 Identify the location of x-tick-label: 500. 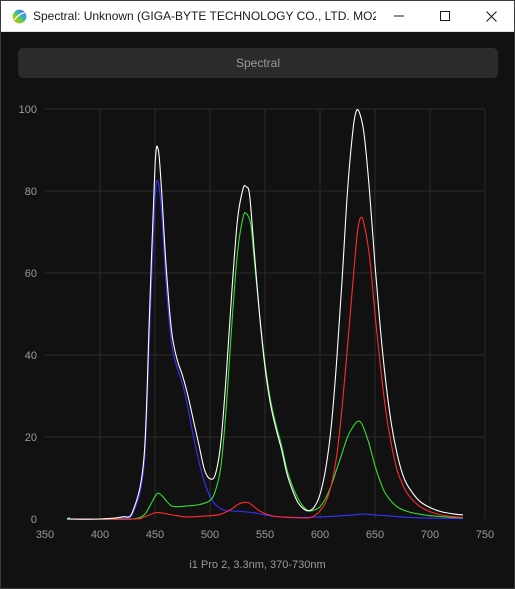
(210, 535).